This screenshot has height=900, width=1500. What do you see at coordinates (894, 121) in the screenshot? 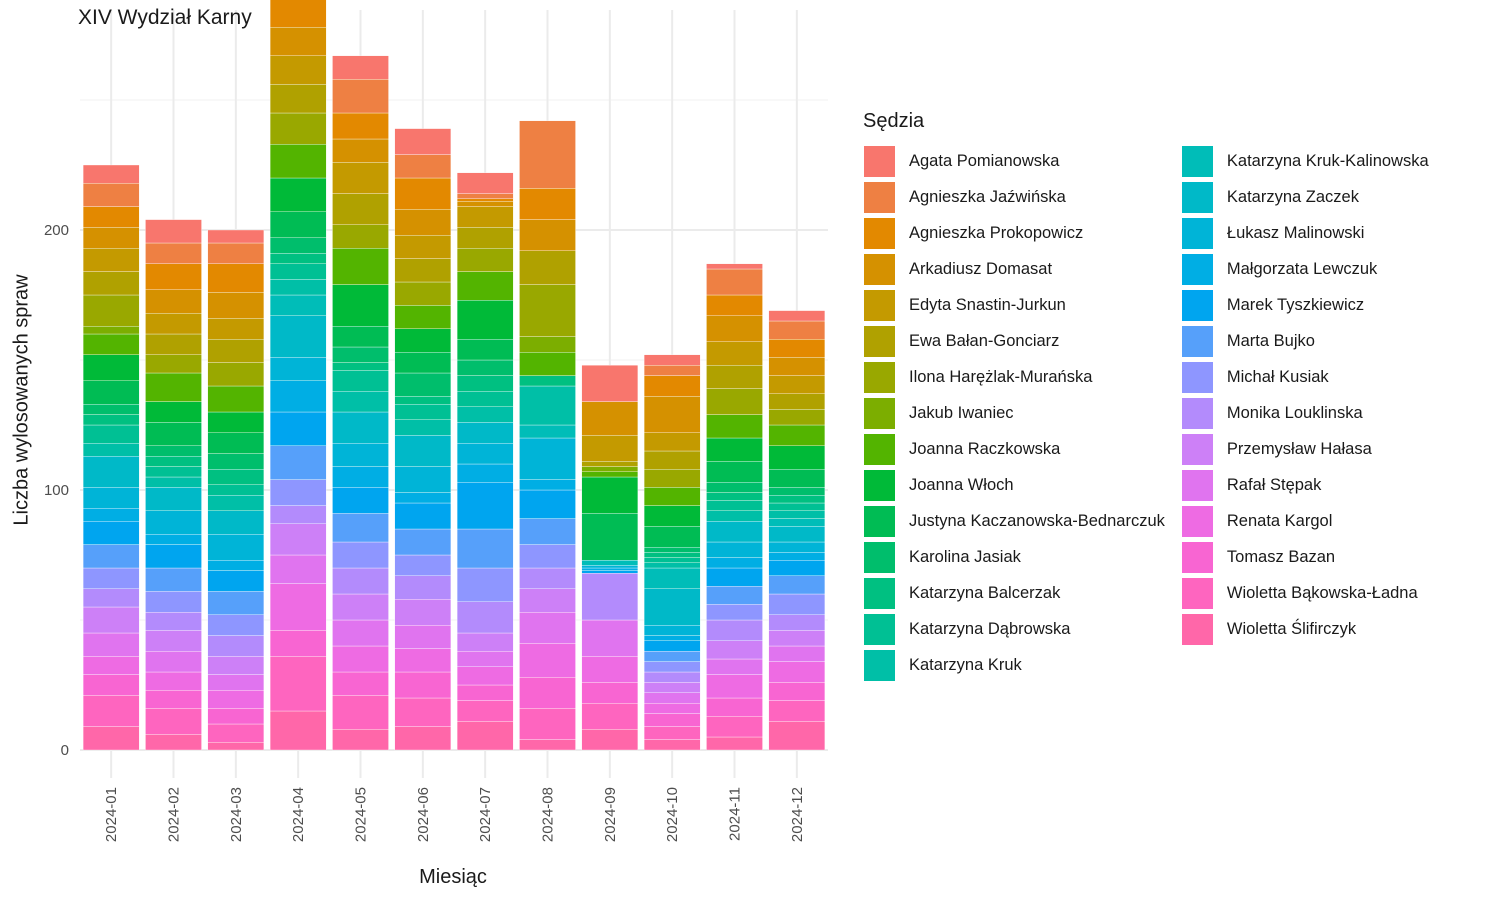
I see `legend-title: Sędzia` at bounding box center [894, 121].